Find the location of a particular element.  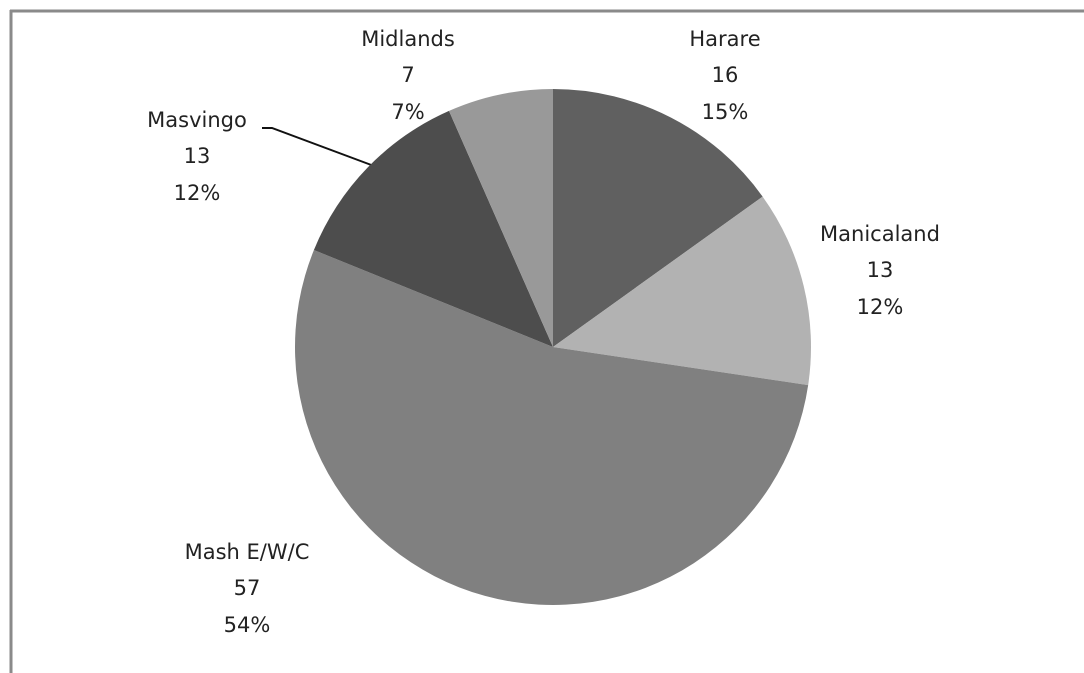

slice-percent: 7% is located at coordinates (407, 112).